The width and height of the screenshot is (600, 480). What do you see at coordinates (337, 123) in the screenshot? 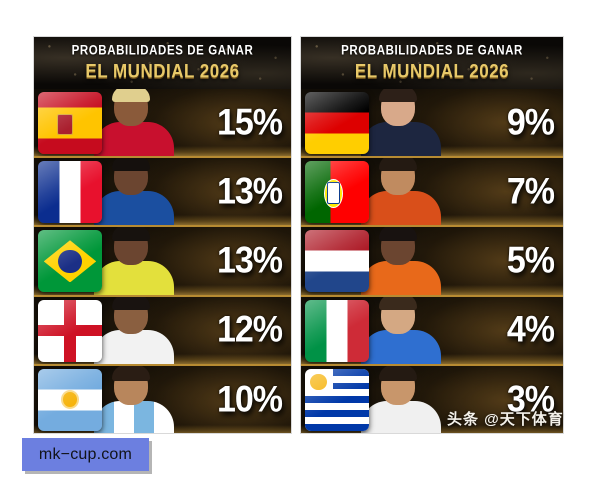
I see `flag-germany-icon` at bounding box center [337, 123].